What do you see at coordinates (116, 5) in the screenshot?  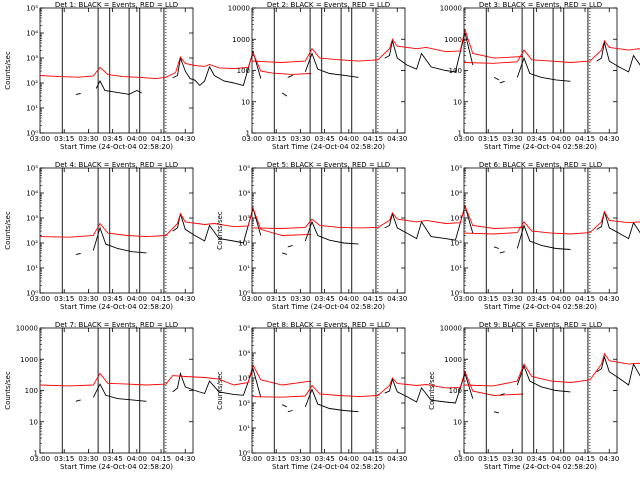 I see `panel-title: Det 1: BLACK = Events, RED = LLD` at bounding box center [116, 5].